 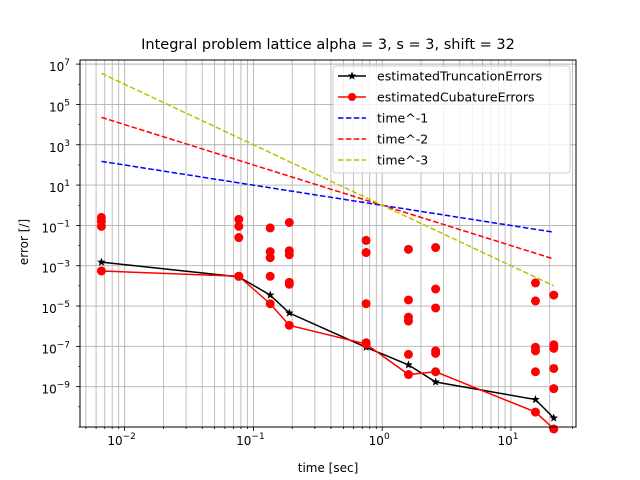 What do you see at coordinates (55, 348) in the screenshot?
I see `y-tick-label: 10⁻⁷` at bounding box center [55, 348].